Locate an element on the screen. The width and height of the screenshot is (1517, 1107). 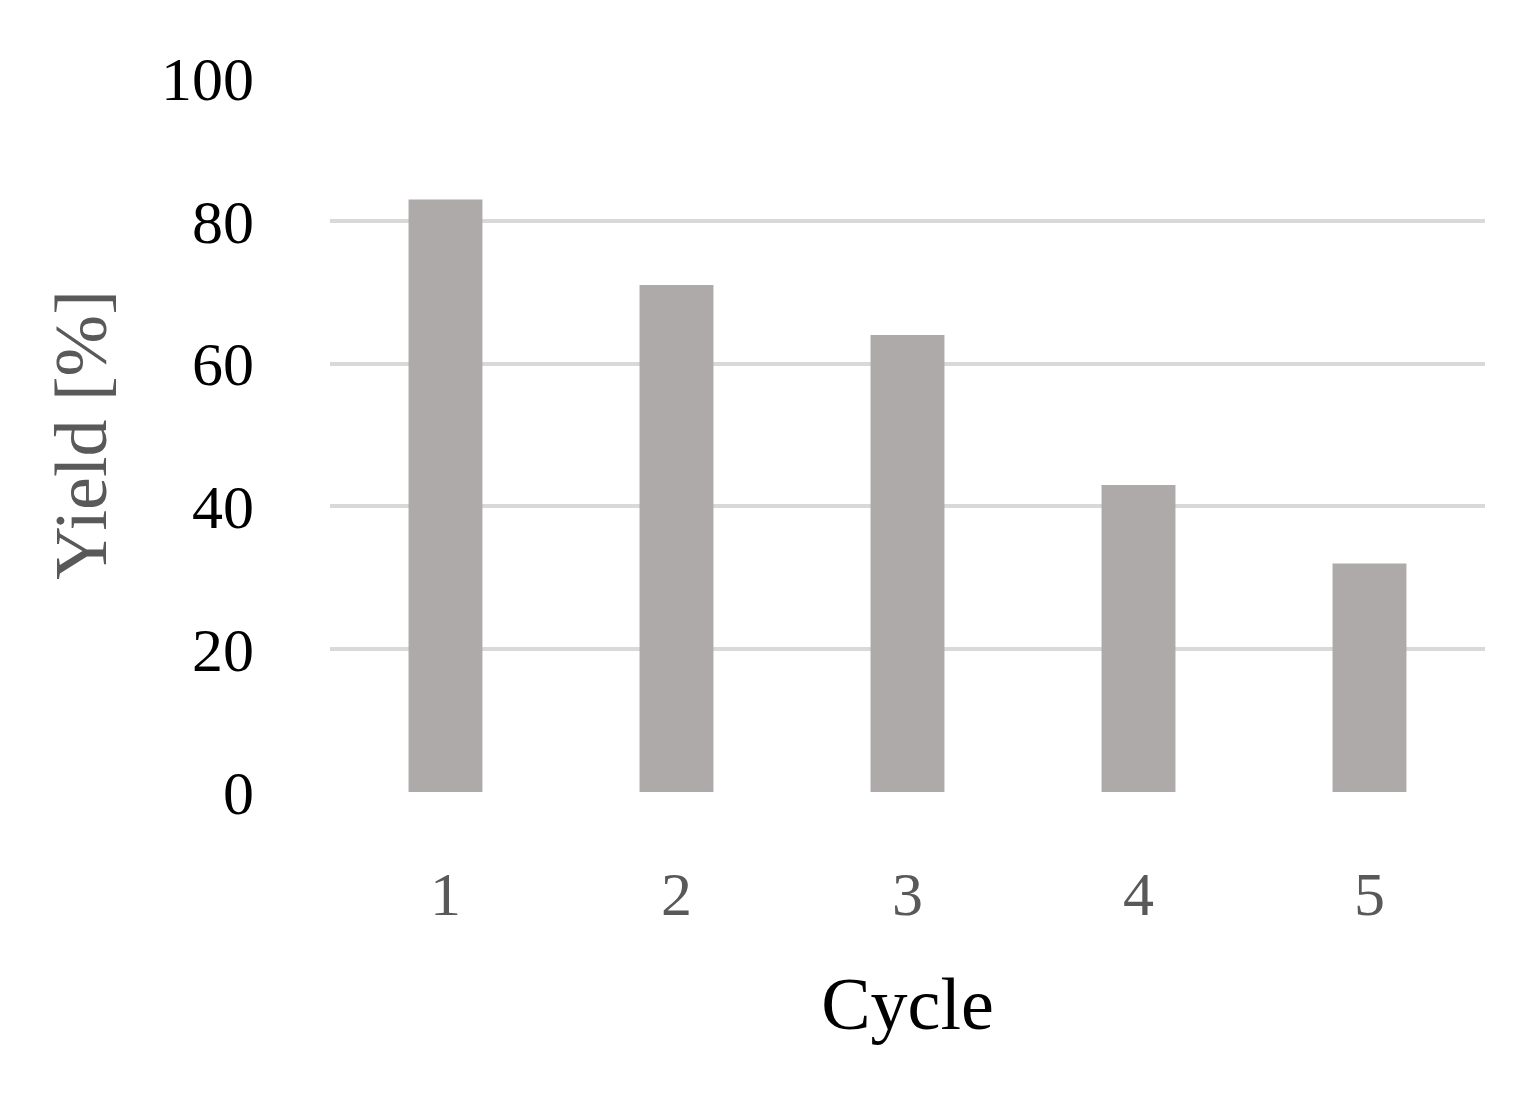
y-tick-label: 60 is located at coordinates (223, 364).